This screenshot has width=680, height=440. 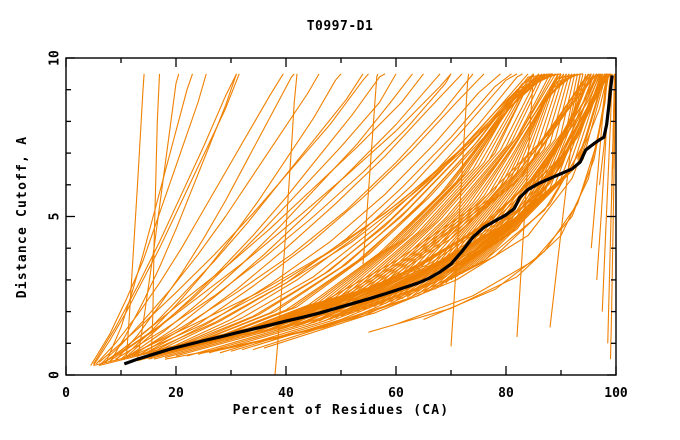 What do you see at coordinates (286, 393) in the screenshot?
I see `x-tick-label: 40` at bounding box center [286, 393].